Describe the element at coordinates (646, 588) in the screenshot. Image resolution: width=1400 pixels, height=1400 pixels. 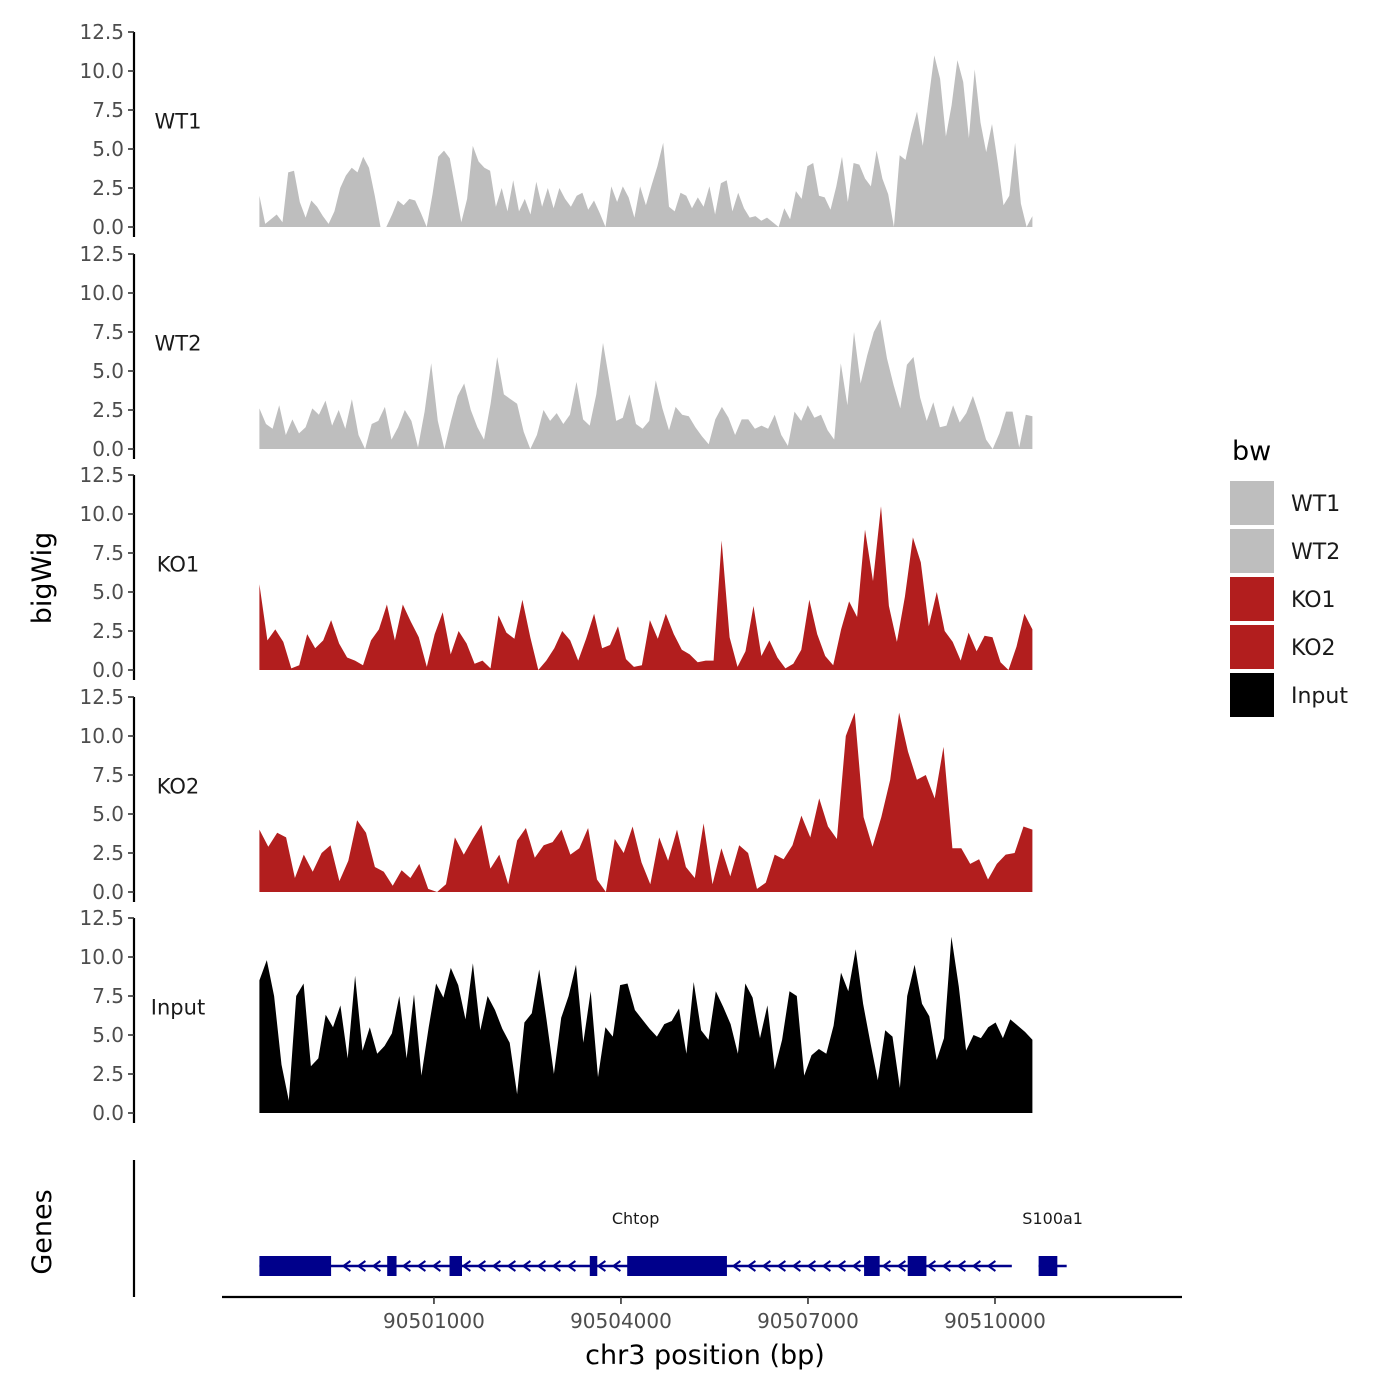
I see `coverage-area-ko1` at that location.